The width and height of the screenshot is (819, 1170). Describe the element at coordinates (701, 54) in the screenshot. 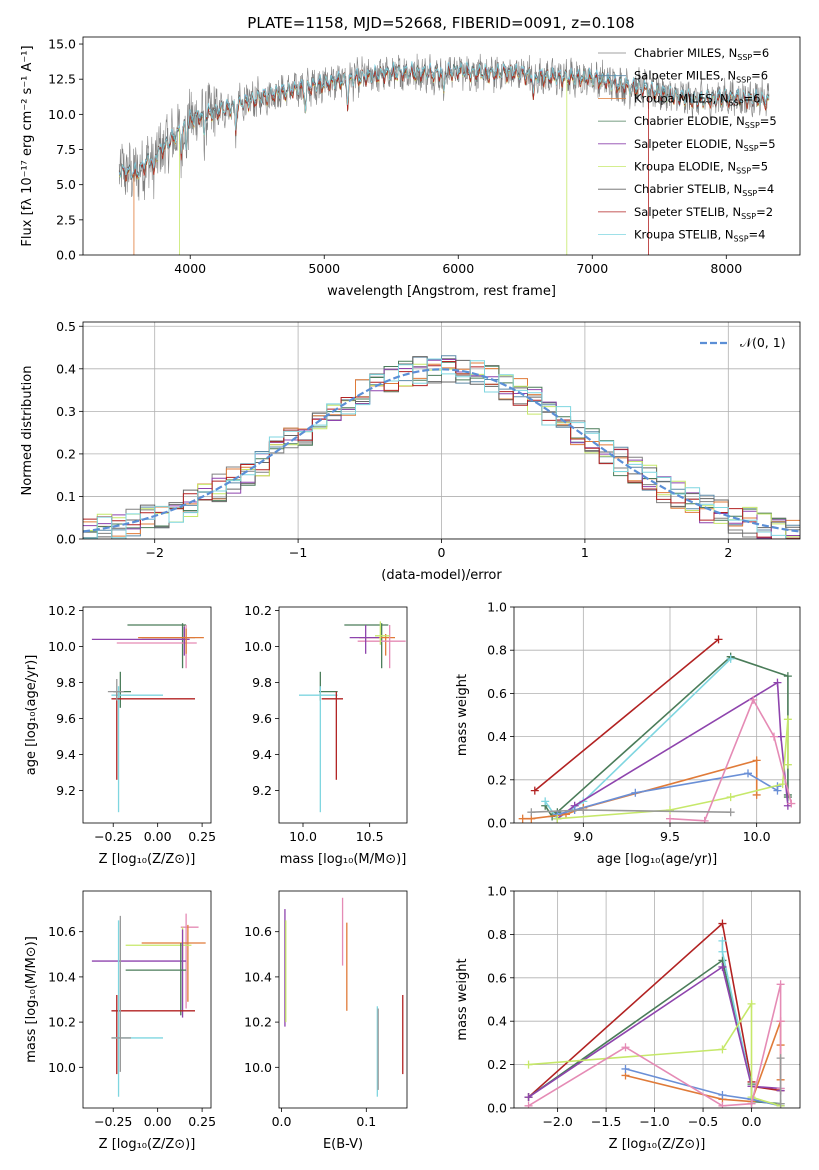

I see `legend-entry: Chabrier MILES, NSSP=6` at that location.